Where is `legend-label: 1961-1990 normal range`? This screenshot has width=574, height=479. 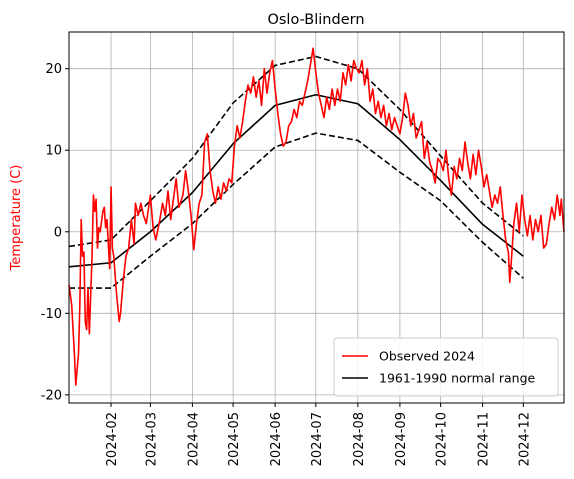 legend-label: 1961-1990 normal range is located at coordinates (457, 378).